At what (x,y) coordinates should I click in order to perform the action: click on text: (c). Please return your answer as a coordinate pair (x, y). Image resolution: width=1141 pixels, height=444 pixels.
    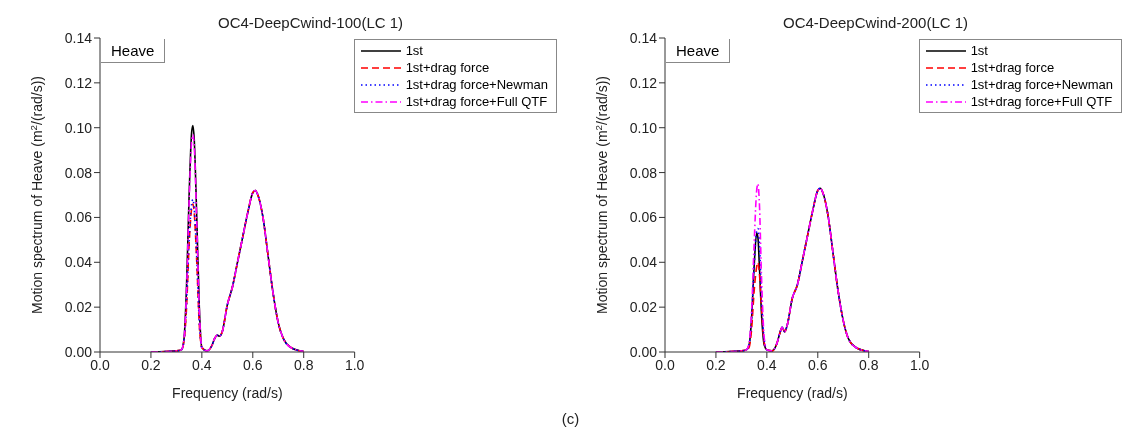
    Looking at the image, I should click on (570, 418).